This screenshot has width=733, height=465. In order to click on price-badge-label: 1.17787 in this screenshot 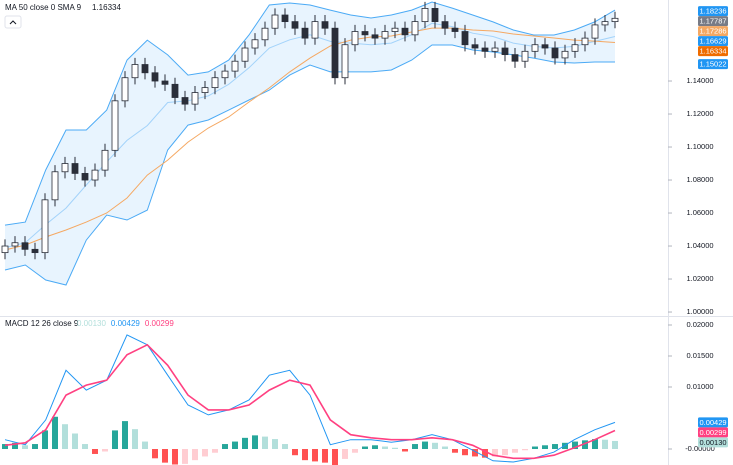, I will do `click(712, 21)`.